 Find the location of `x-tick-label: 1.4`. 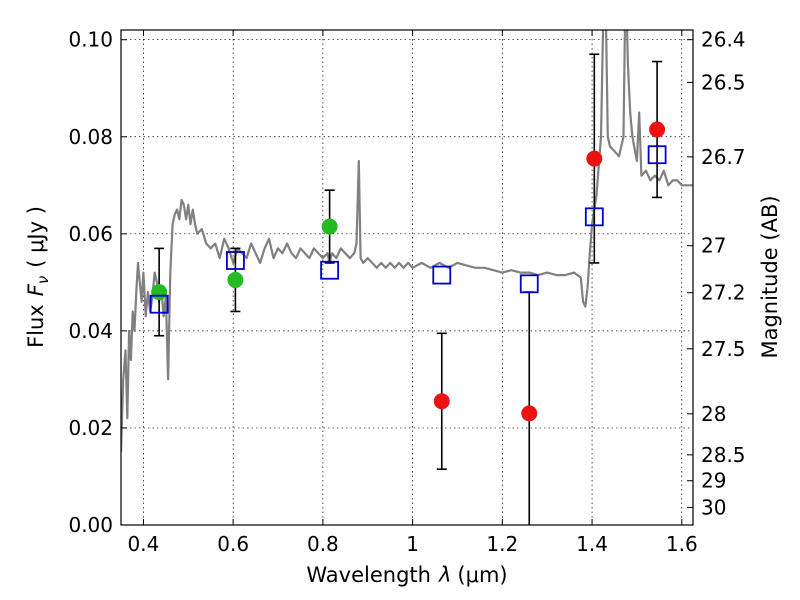

x-tick-label: 1.4 is located at coordinates (592, 544).